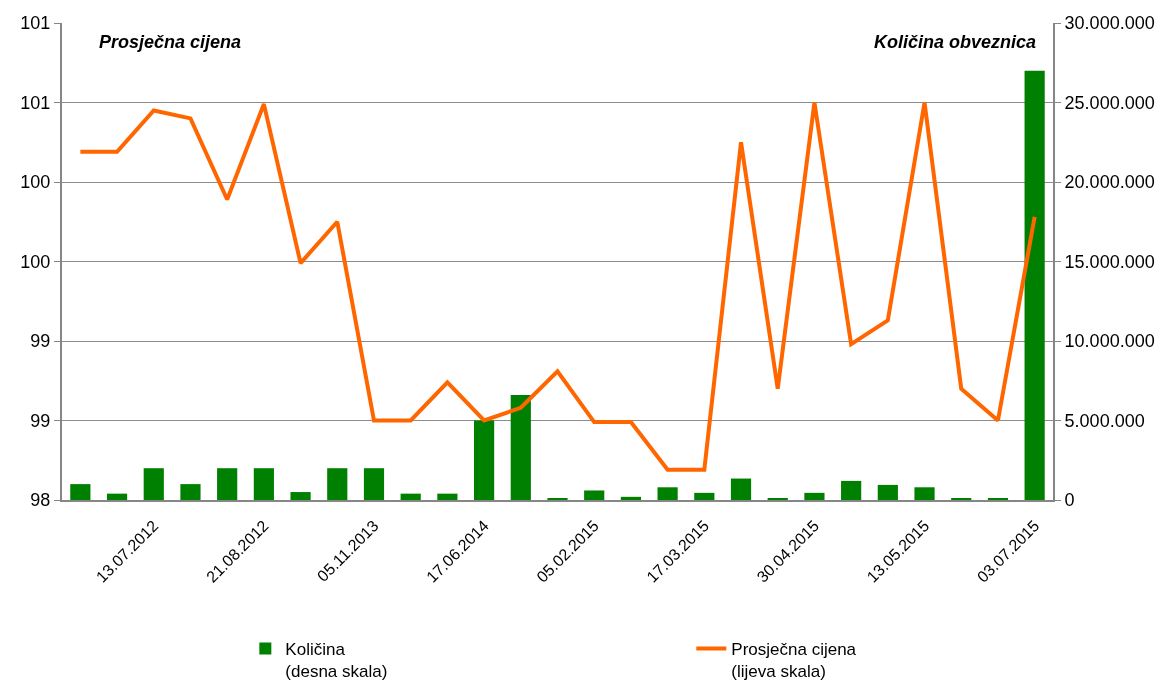 This screenshot has width=1173, height=682. Describe the element at coordinates (40, 500) in the screenshot. I see `y-tick-label: 98` at that location.